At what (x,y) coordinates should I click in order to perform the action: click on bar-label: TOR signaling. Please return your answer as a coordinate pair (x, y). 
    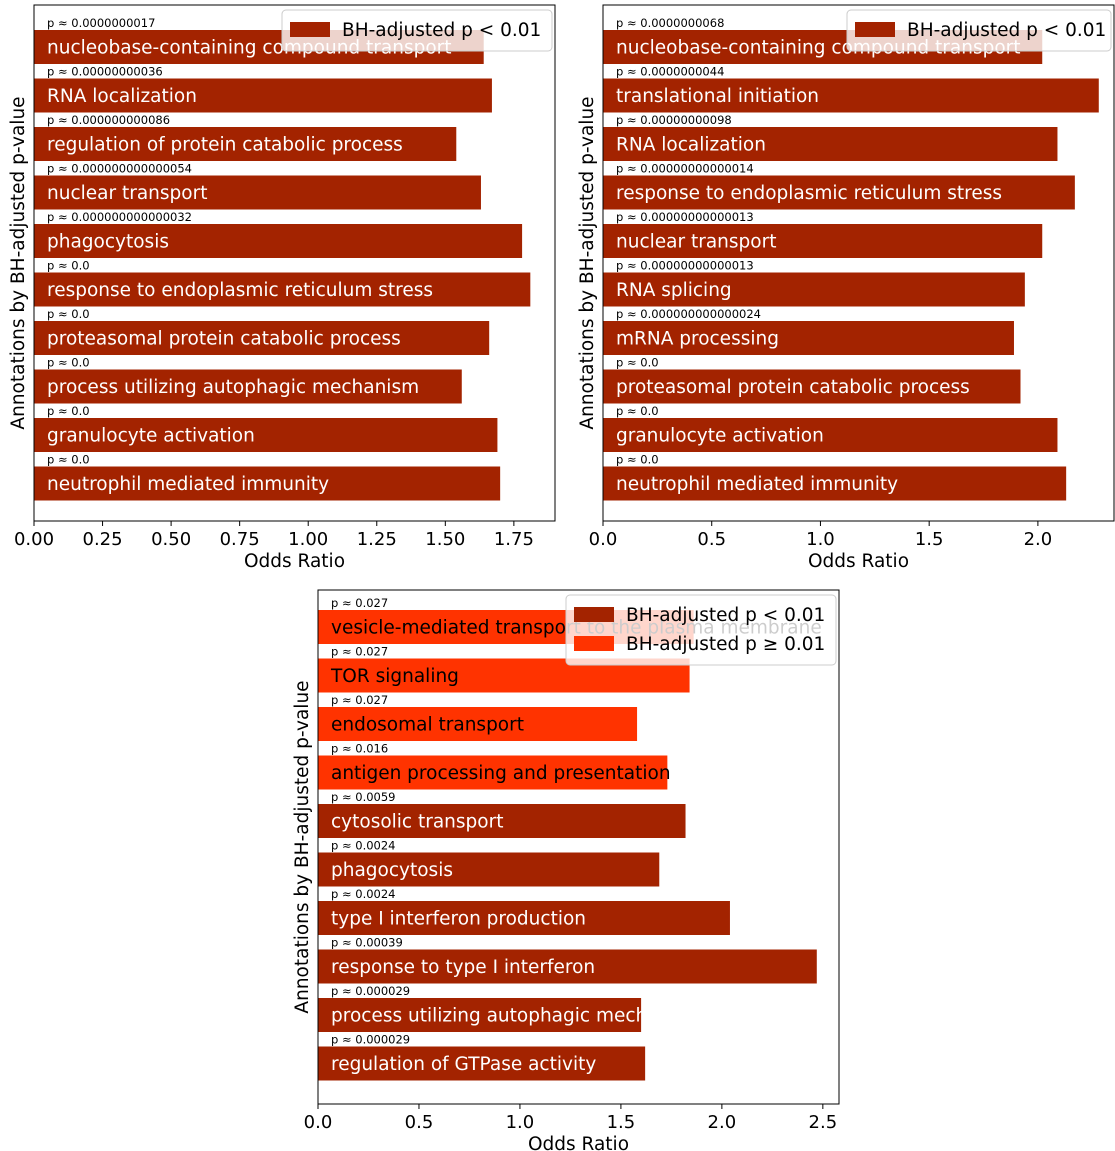
    Looking at the image, I should click on (394, 676).